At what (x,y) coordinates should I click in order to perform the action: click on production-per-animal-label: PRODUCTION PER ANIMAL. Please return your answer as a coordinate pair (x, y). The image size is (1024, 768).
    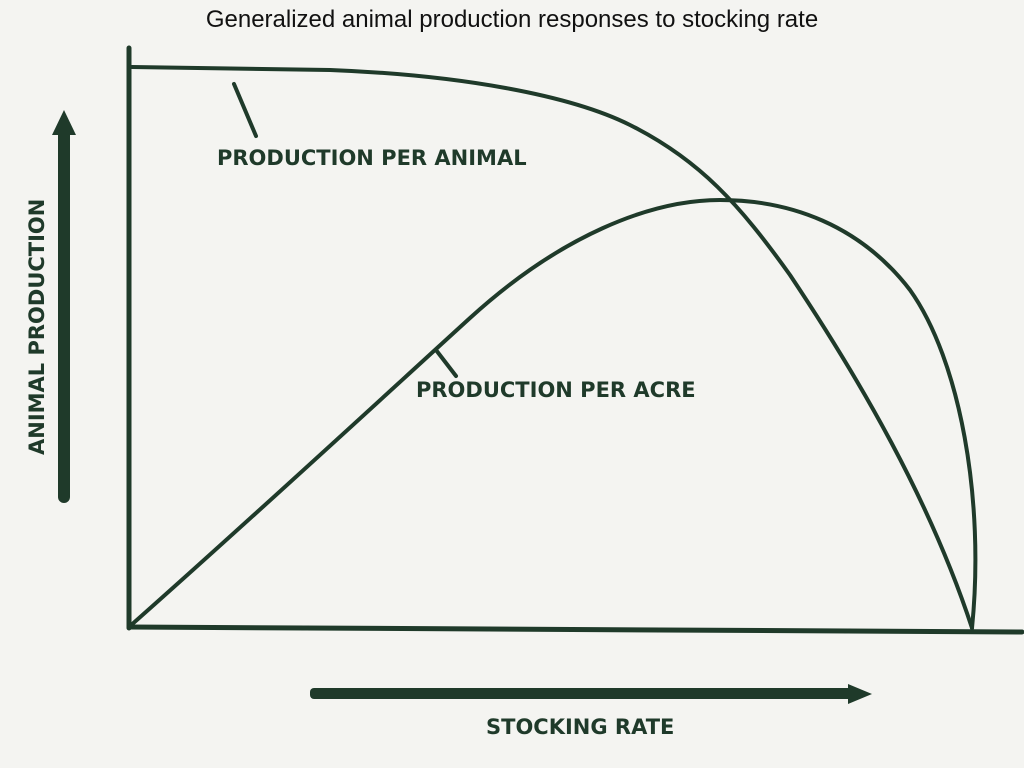
    Looking at the image, I should click on (372, 158).